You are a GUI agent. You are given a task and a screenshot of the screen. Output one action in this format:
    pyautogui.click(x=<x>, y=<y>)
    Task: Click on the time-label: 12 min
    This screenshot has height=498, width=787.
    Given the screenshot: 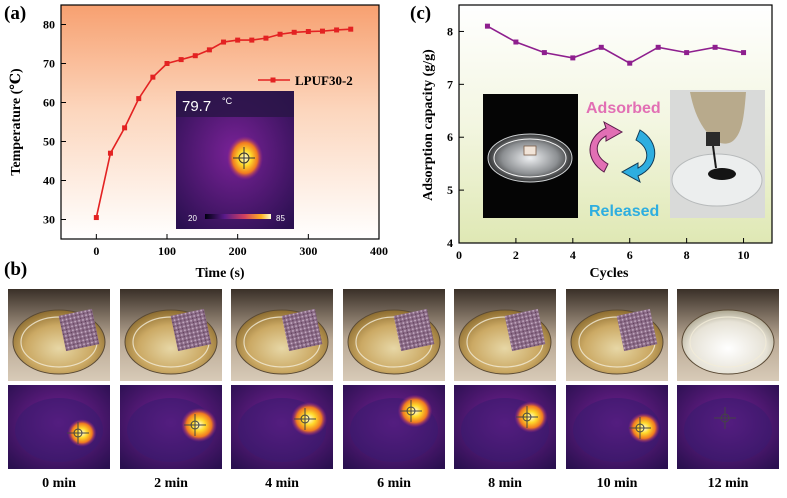 What is the action you would take?
    pyautogui.click(x=728, y=483)
    